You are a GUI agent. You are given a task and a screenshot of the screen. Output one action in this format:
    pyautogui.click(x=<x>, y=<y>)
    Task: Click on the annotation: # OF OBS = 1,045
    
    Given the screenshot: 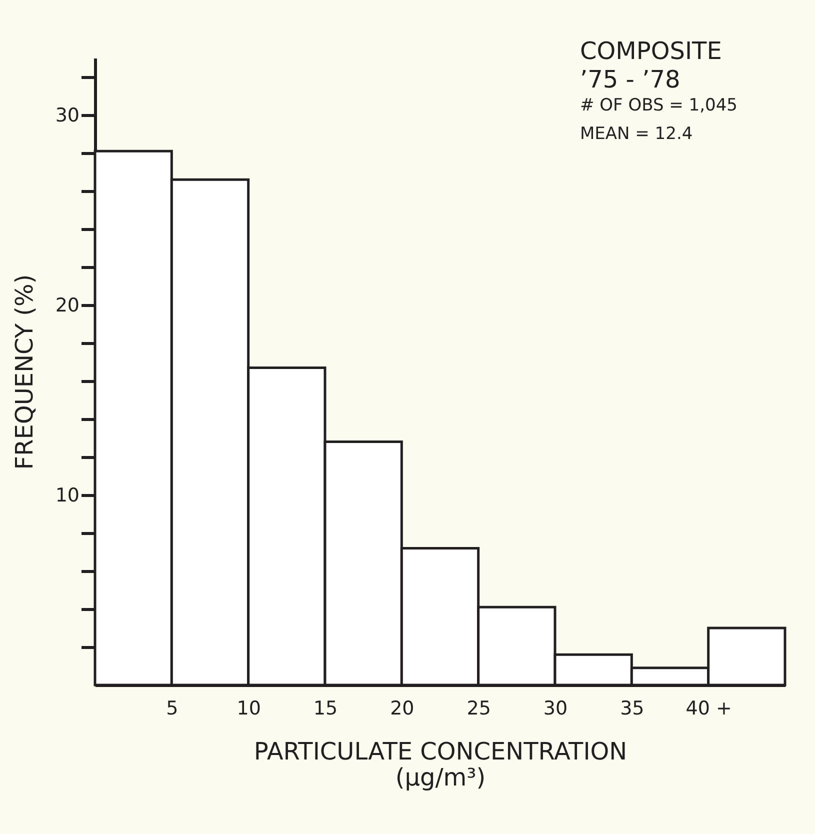 What is the action you would take?
    pyautogui.click(x=659, y=105)
    